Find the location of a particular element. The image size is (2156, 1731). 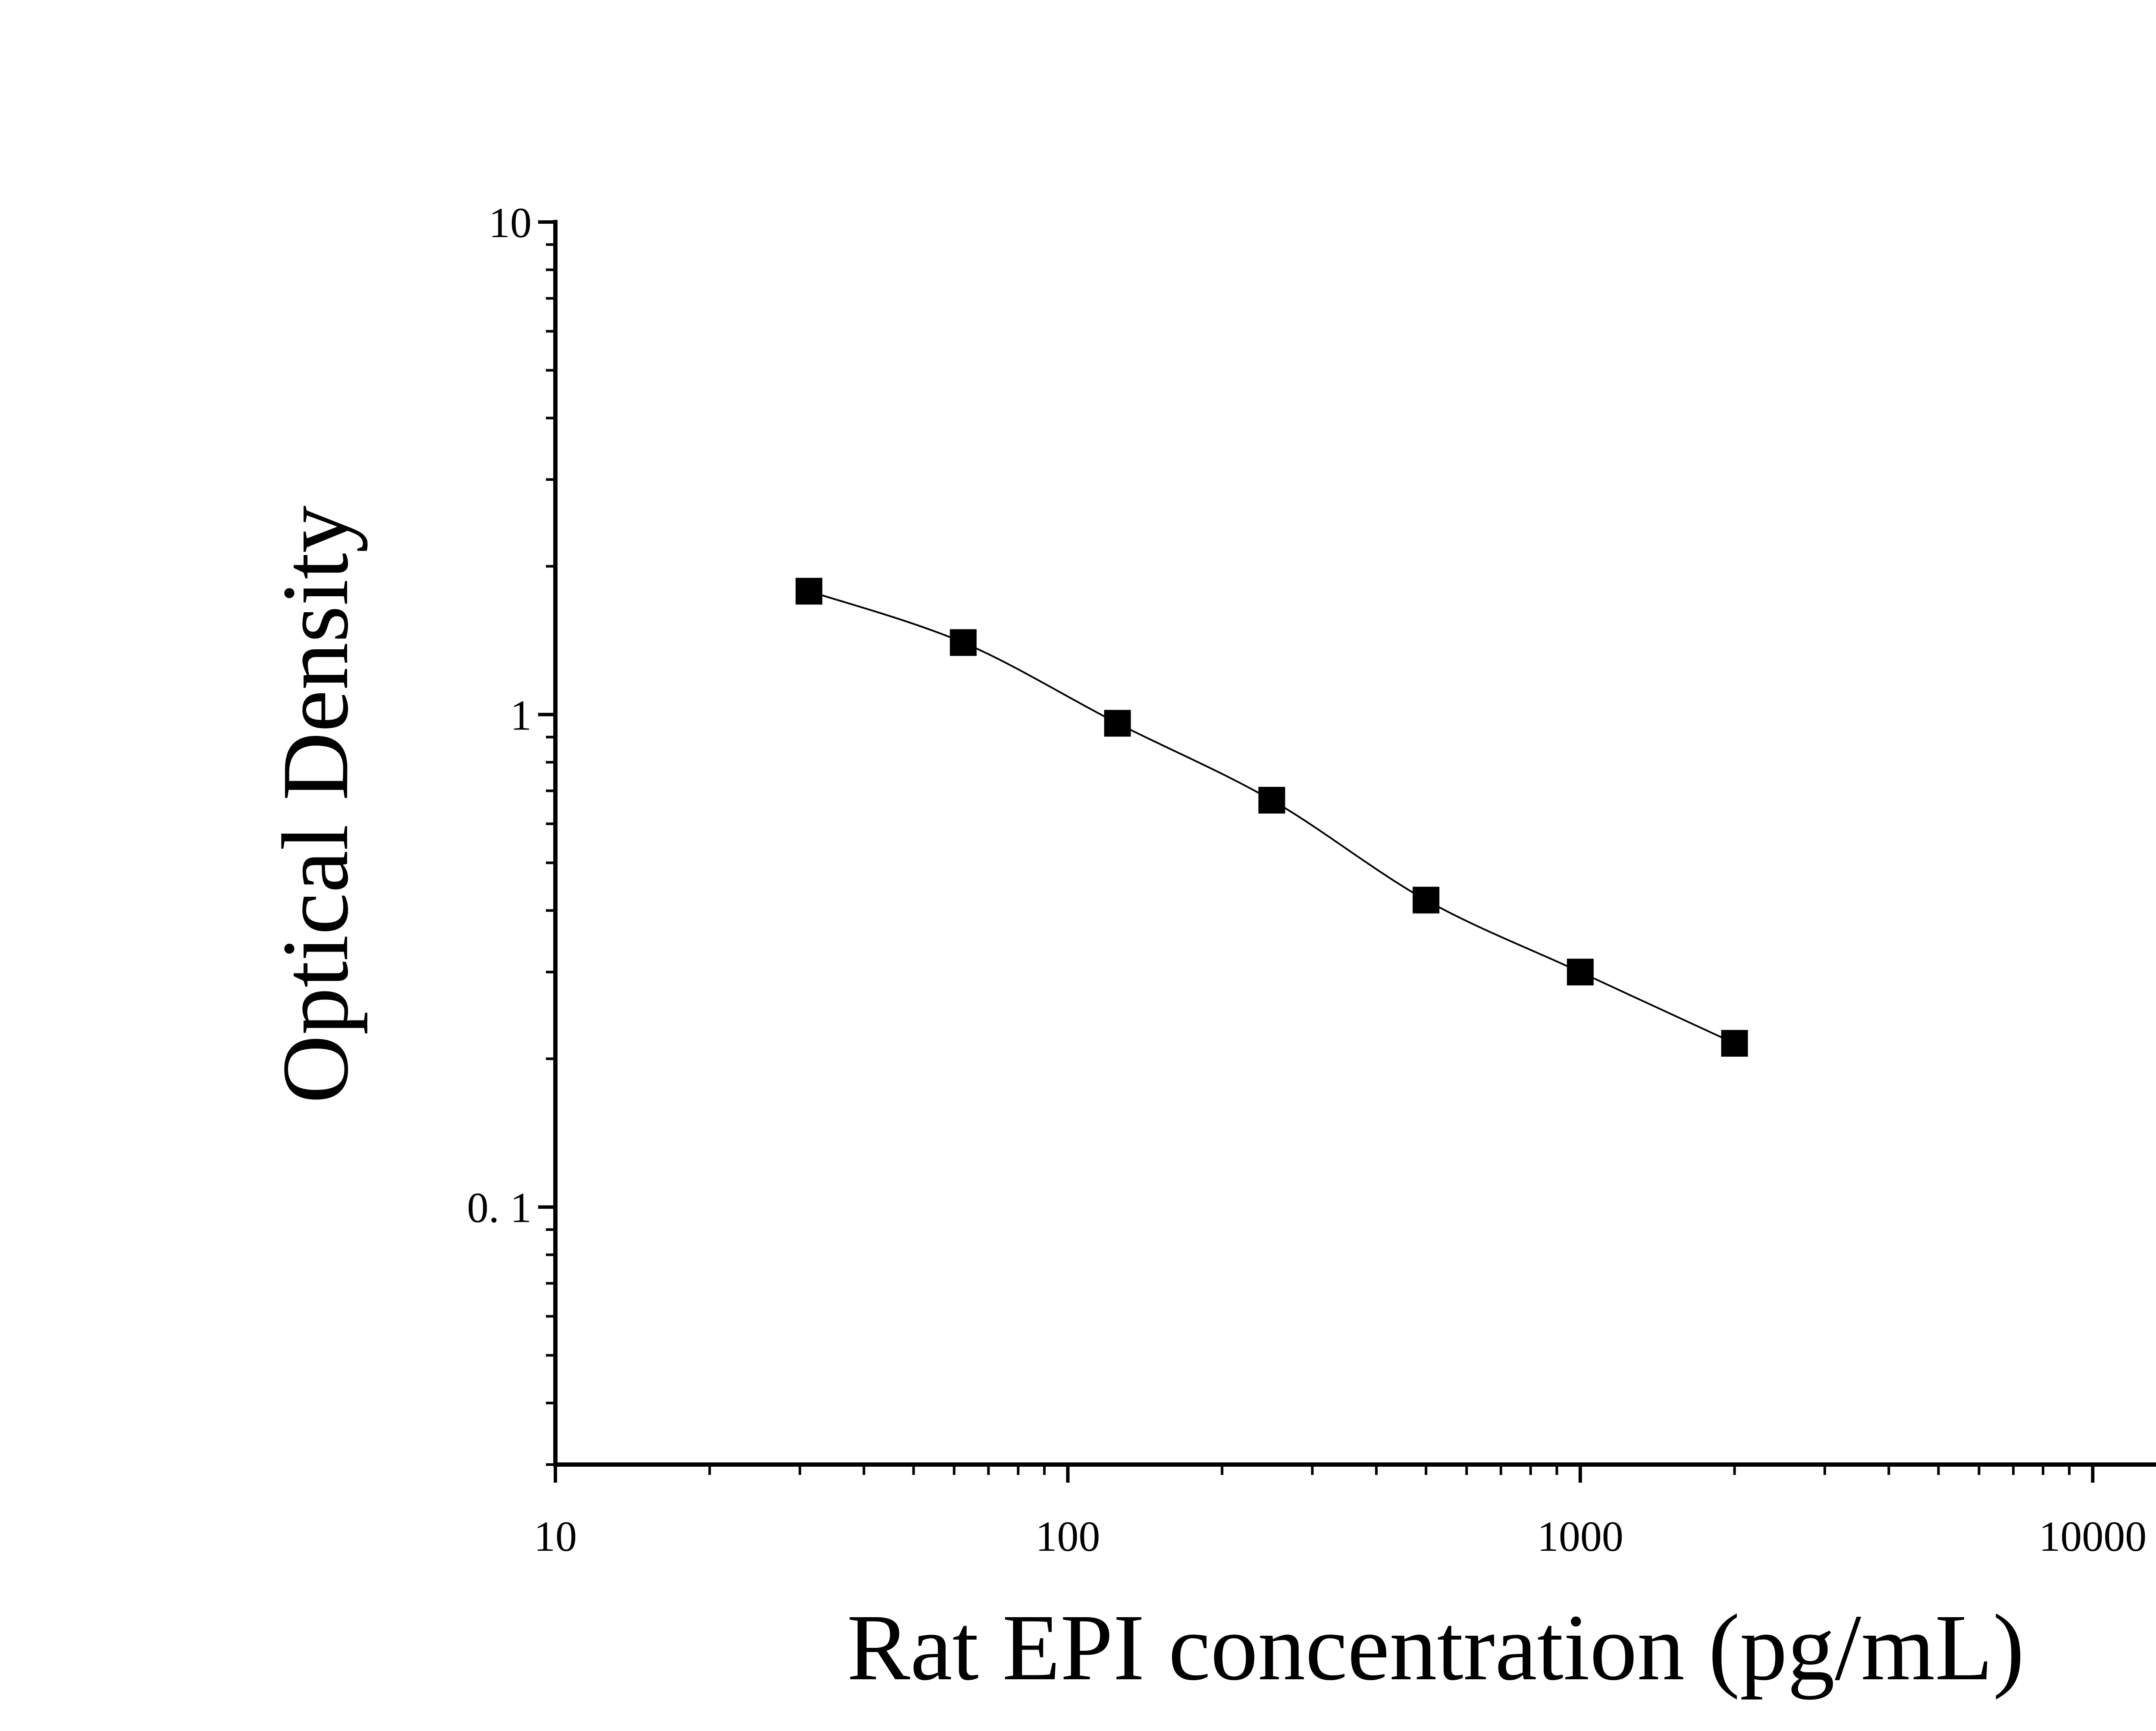

x-axis-major-ticks is located at coordinates (1324, 1474).